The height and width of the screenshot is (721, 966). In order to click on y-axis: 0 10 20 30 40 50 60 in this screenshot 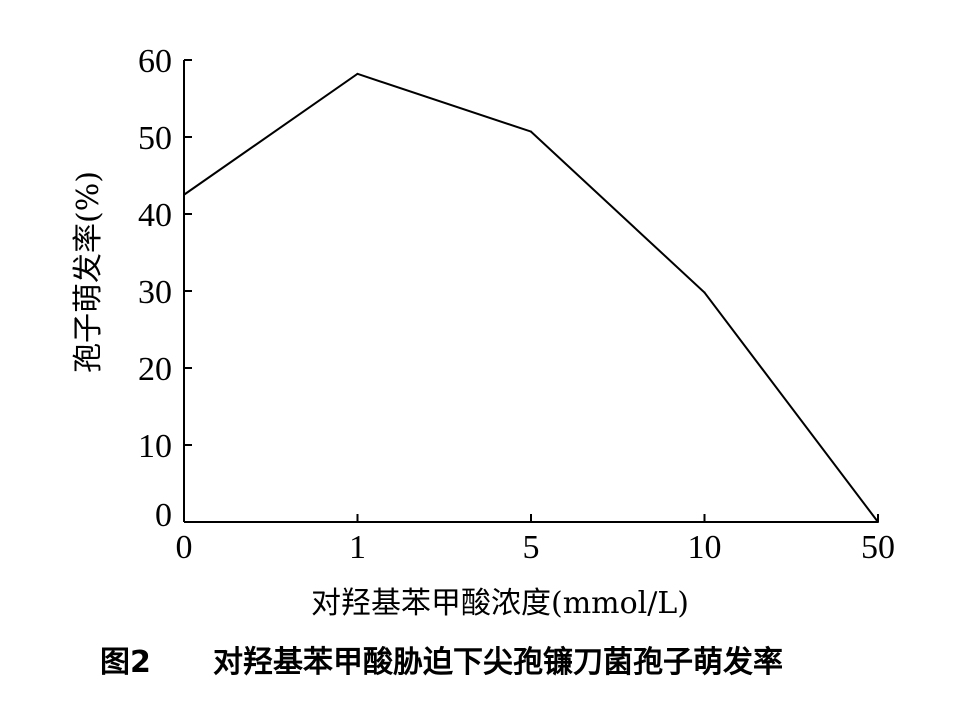, I will do `click(165, 288)`.